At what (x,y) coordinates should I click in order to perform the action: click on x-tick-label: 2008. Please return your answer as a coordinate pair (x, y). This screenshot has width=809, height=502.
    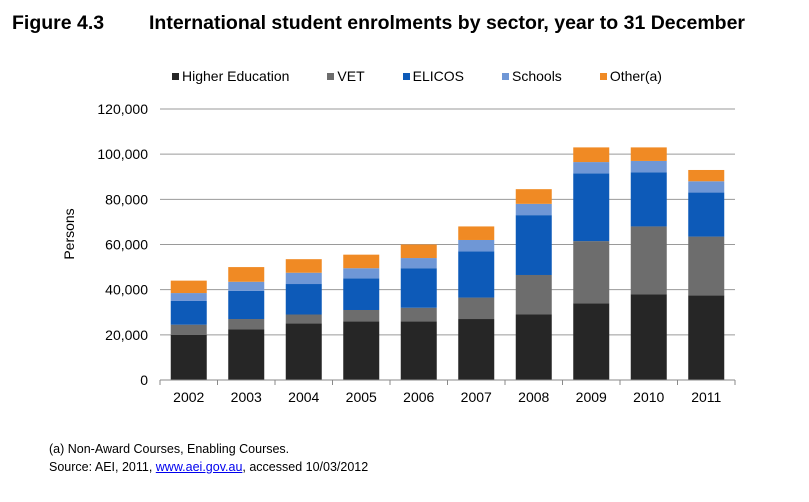
    Looking at the image, I should click on (533, 397).